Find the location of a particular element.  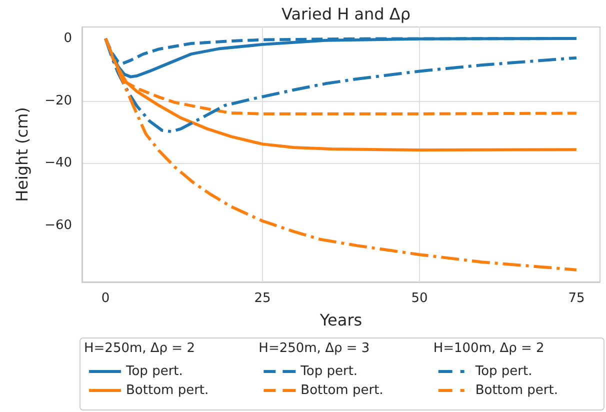

x-tick-label: 25 is located at coordinates (262, 298).